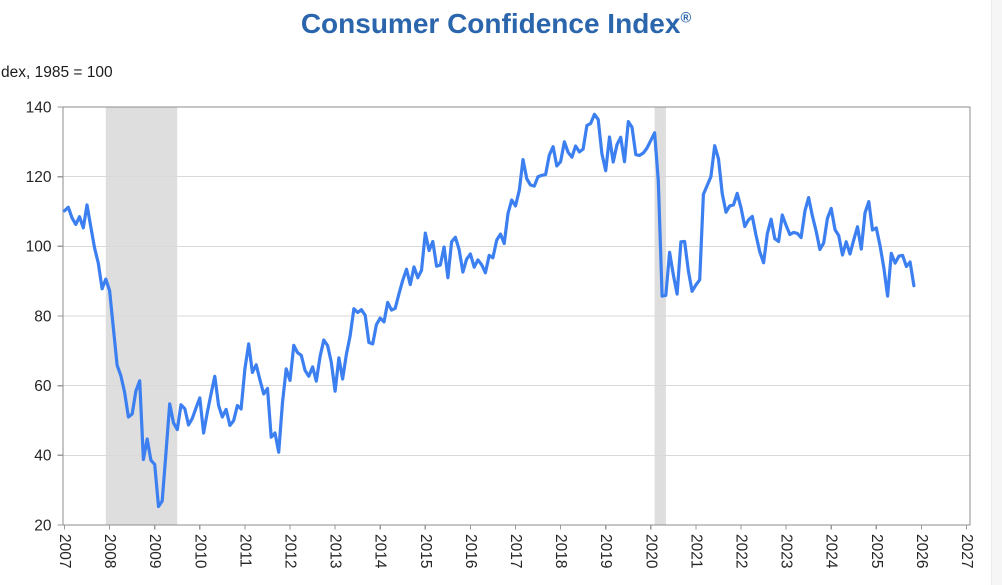 This screenshot has height=585, width=1002. Describe the element at coordinates (335, 551) in the screenshot. I see `x-tick-label: 2013` at that location.